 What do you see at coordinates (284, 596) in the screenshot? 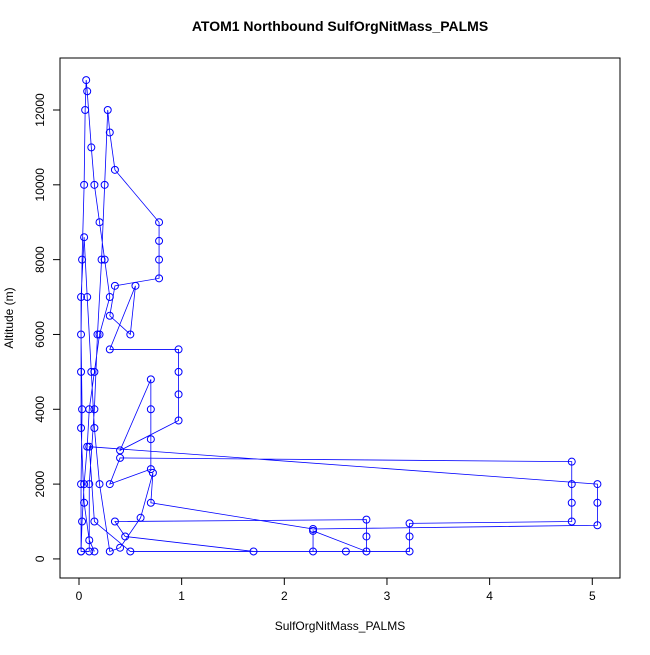
I see `x-tick-label: 2` at bounding box center [284, 596].